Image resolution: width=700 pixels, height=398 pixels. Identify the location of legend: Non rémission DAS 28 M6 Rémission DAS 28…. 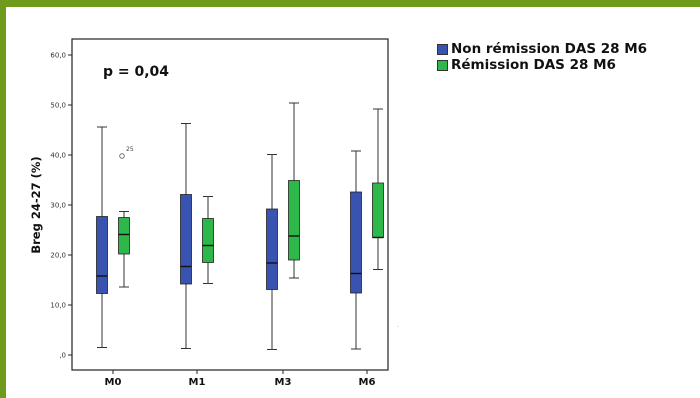
(542, 57).